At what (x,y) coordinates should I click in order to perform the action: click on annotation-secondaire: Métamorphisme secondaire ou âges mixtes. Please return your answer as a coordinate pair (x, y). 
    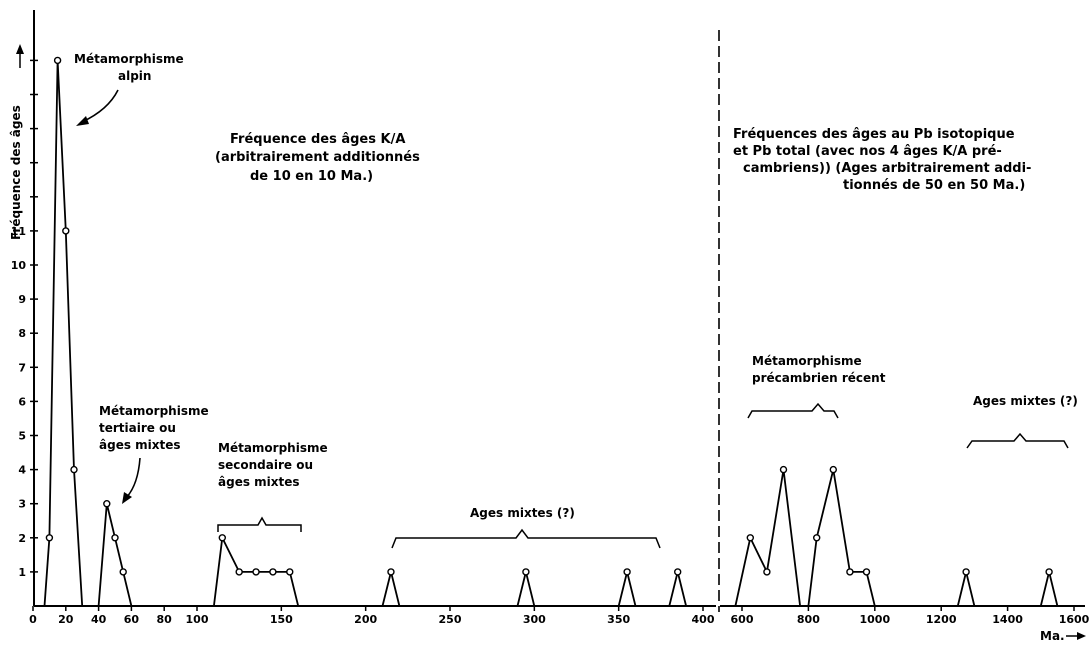
    Looking at the image, I should click on (272, 486).